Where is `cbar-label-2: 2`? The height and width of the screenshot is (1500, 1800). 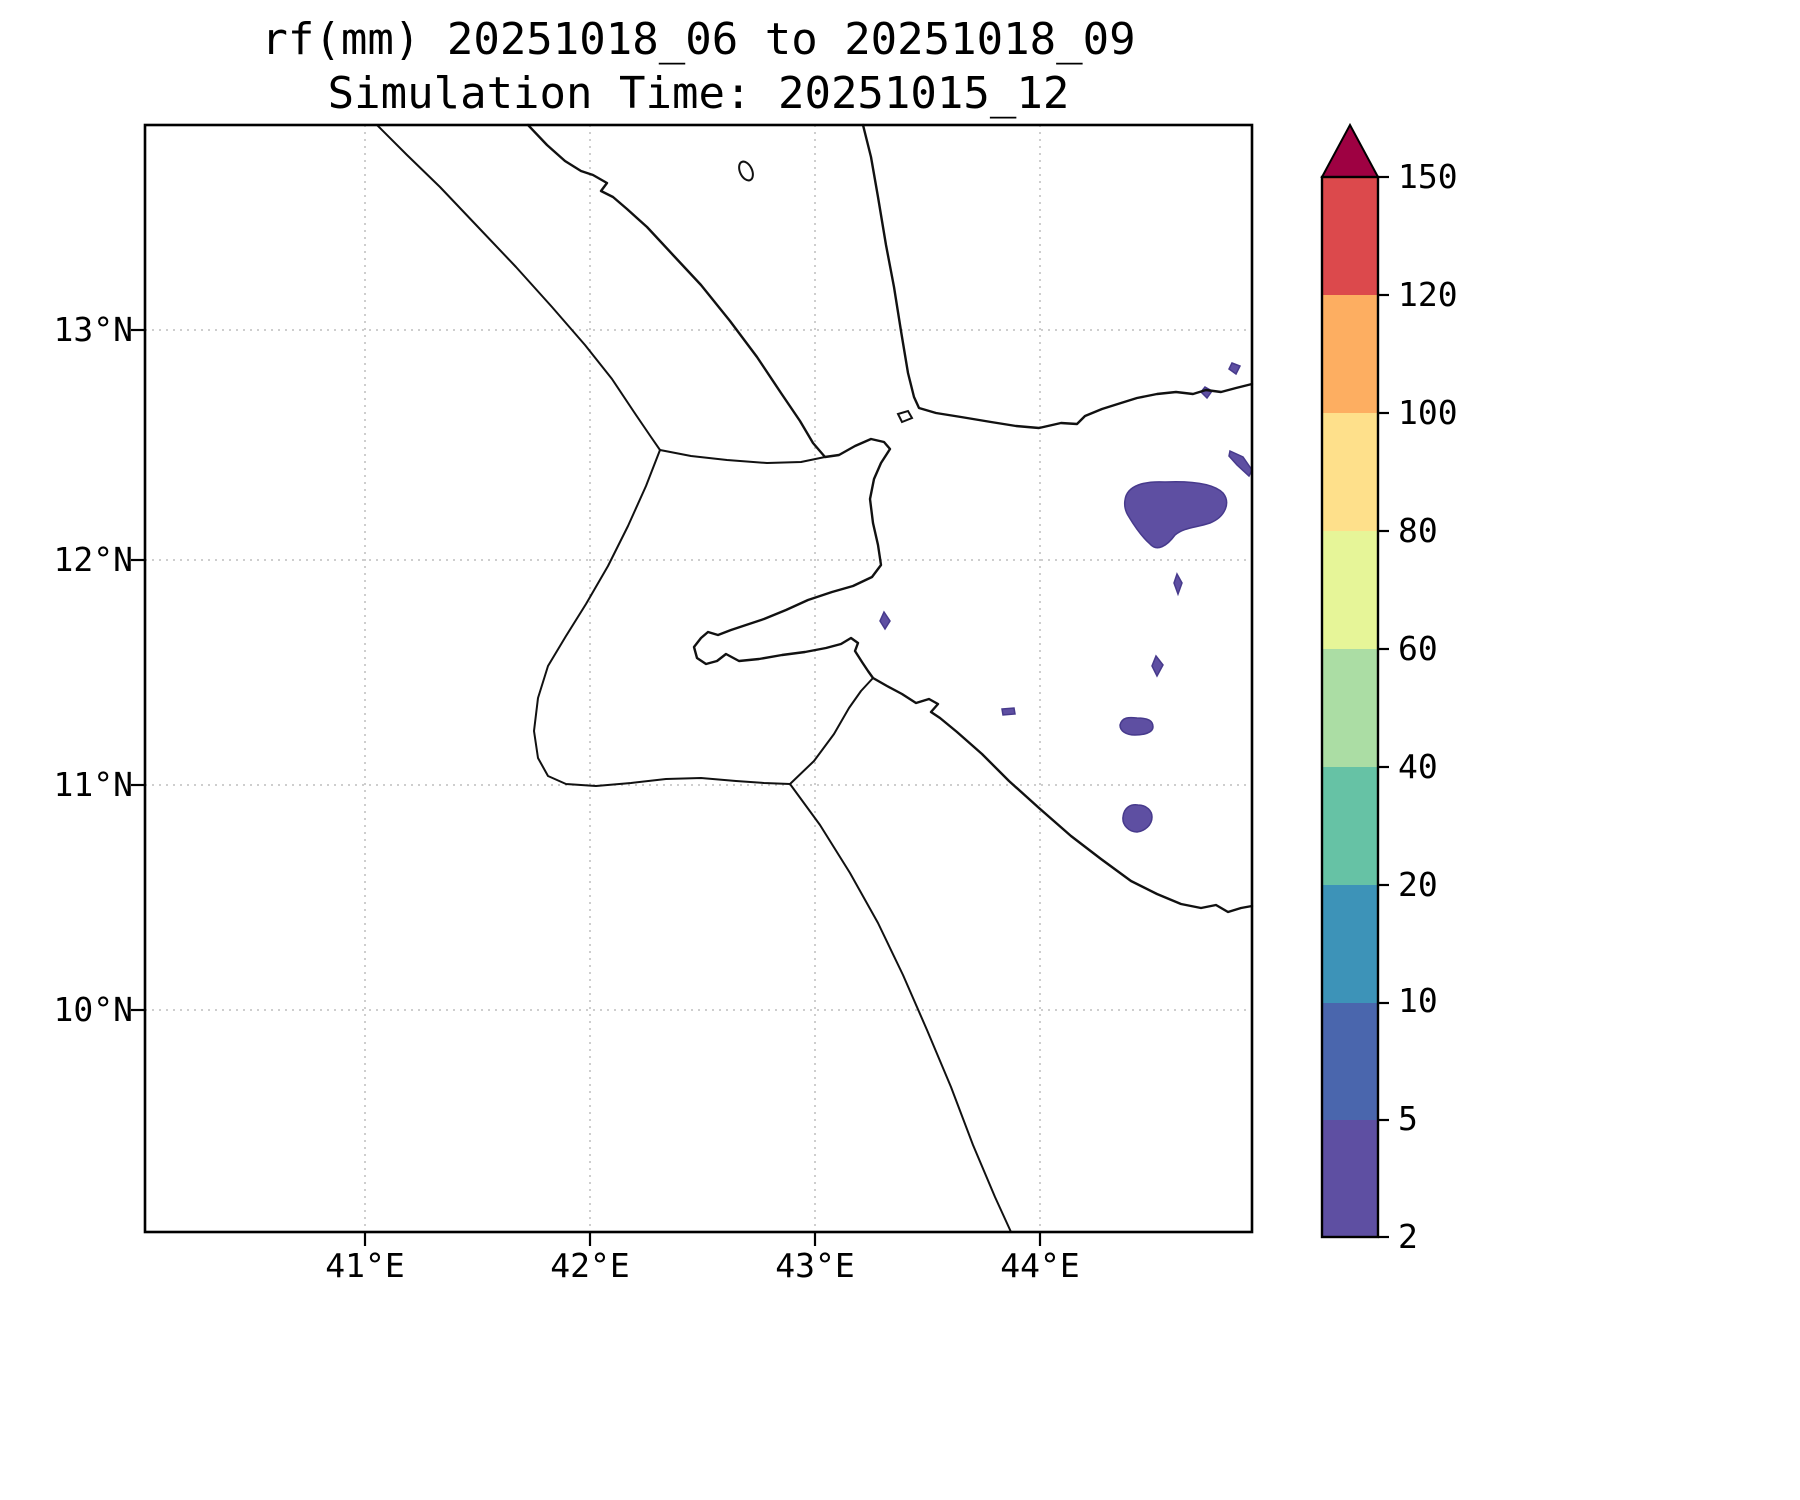 cbar-label-2: 2 is located at coordinates (1408, 1236).